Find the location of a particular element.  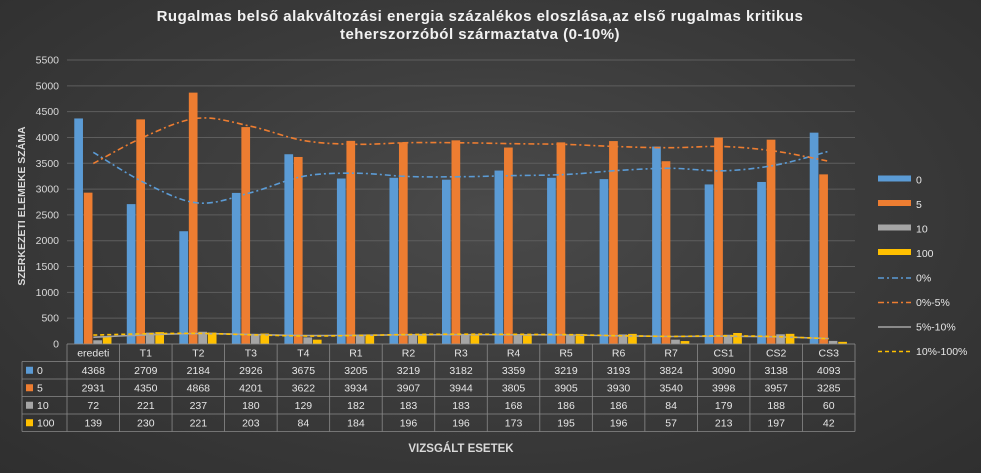

legend-label: 10%-100% is located at coordinates (941, 352).